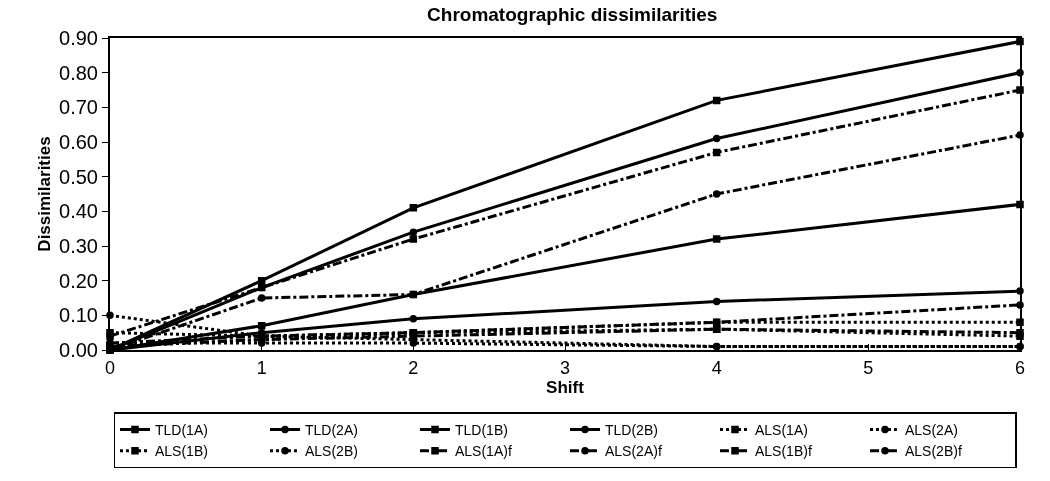 This screenshot has width=1050, height=481. I want to click on x-tick-label: 5, so click(868, 367).